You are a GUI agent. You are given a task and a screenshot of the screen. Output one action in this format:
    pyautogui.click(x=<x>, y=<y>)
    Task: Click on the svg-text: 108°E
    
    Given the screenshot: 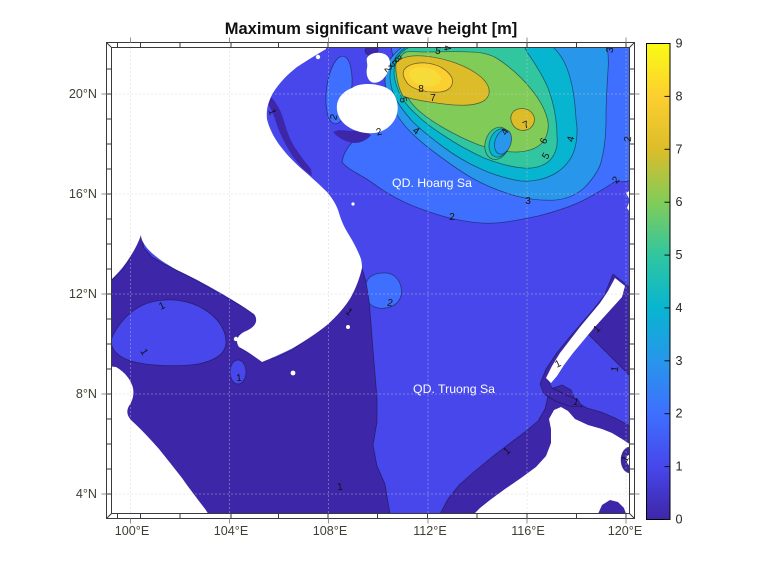 What is the action you would take?
    pyautogui.click(x=330, y=531)
    